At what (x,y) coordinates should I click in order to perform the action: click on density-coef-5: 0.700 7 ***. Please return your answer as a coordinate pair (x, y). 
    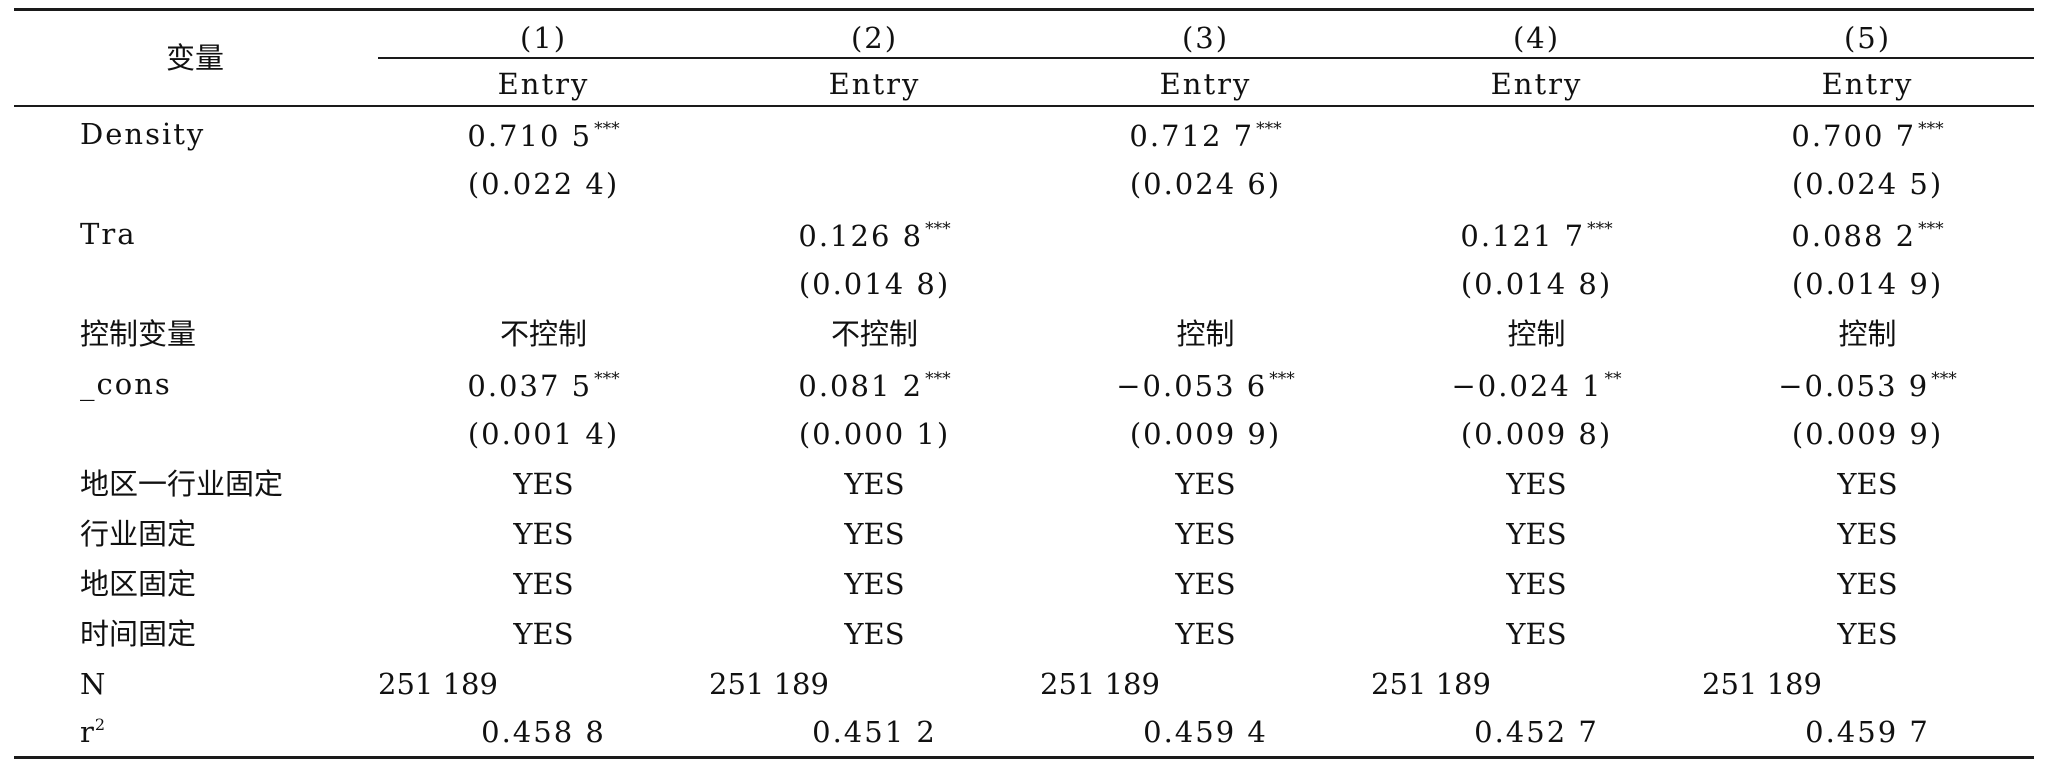
    Looking at the image, I should click on (1867, 136).